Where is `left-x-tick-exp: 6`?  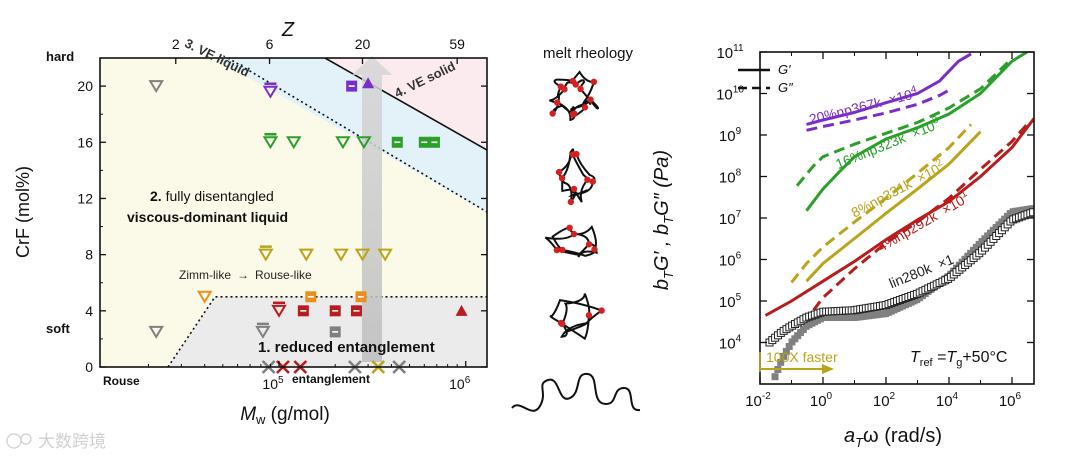
left-x-tick-exp: 6 is located at coordinates (468, 380).